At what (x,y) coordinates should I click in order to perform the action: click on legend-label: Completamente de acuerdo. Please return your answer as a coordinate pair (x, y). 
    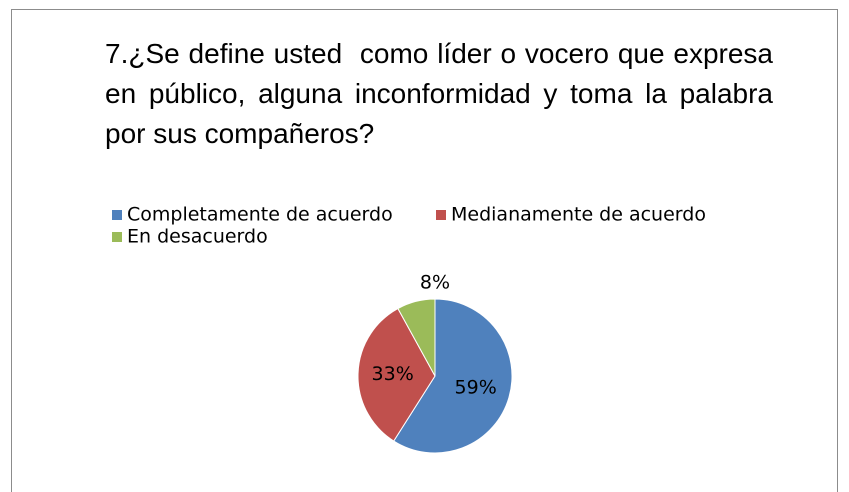
    Looking at the image, I should click on (260, 215).